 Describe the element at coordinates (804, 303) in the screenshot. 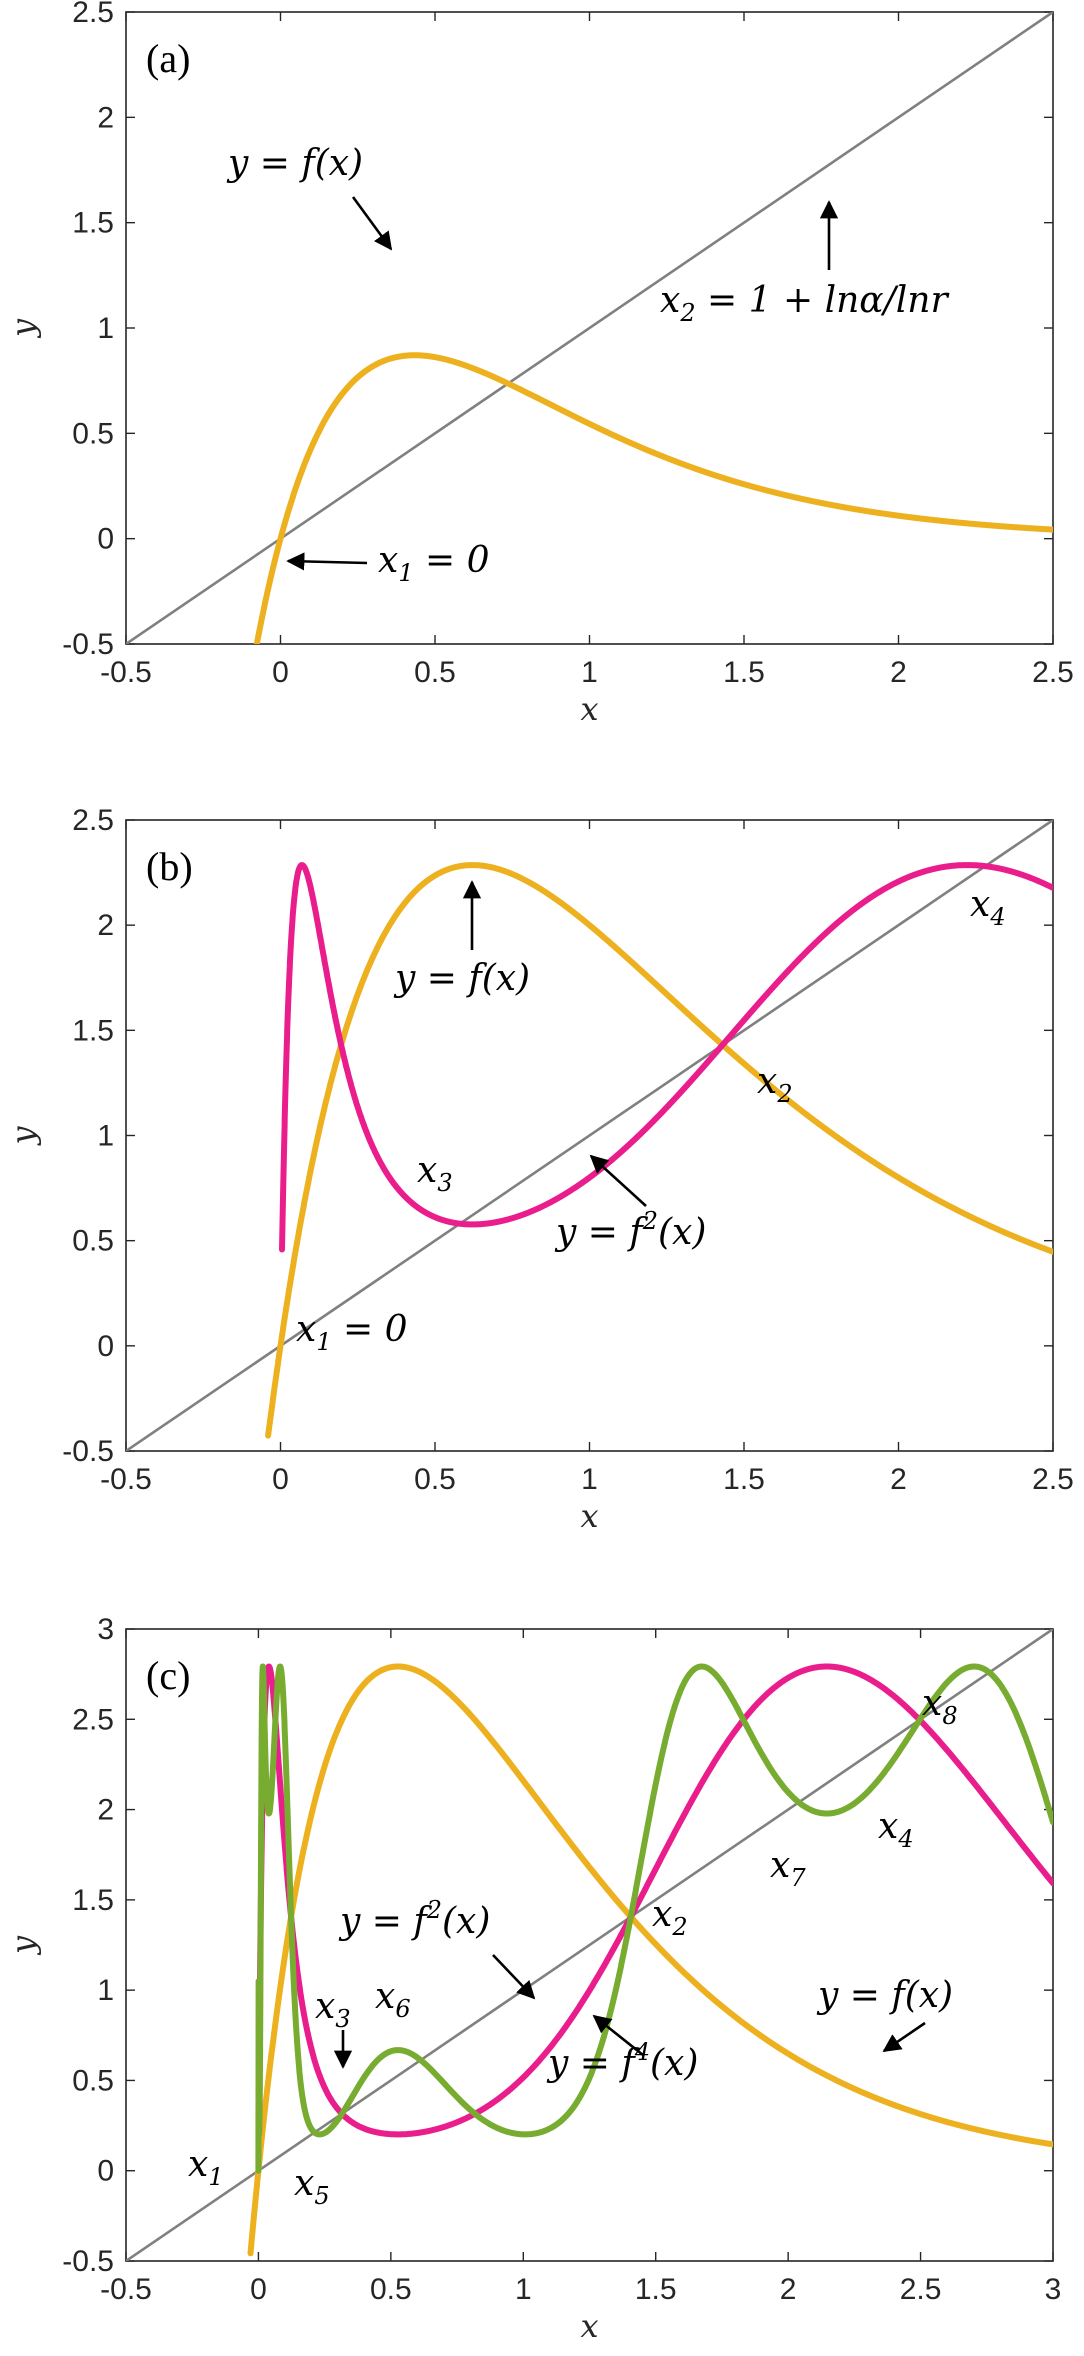

I see `annotation-x2: x2 = 1 + lnα/lnr` at that location.